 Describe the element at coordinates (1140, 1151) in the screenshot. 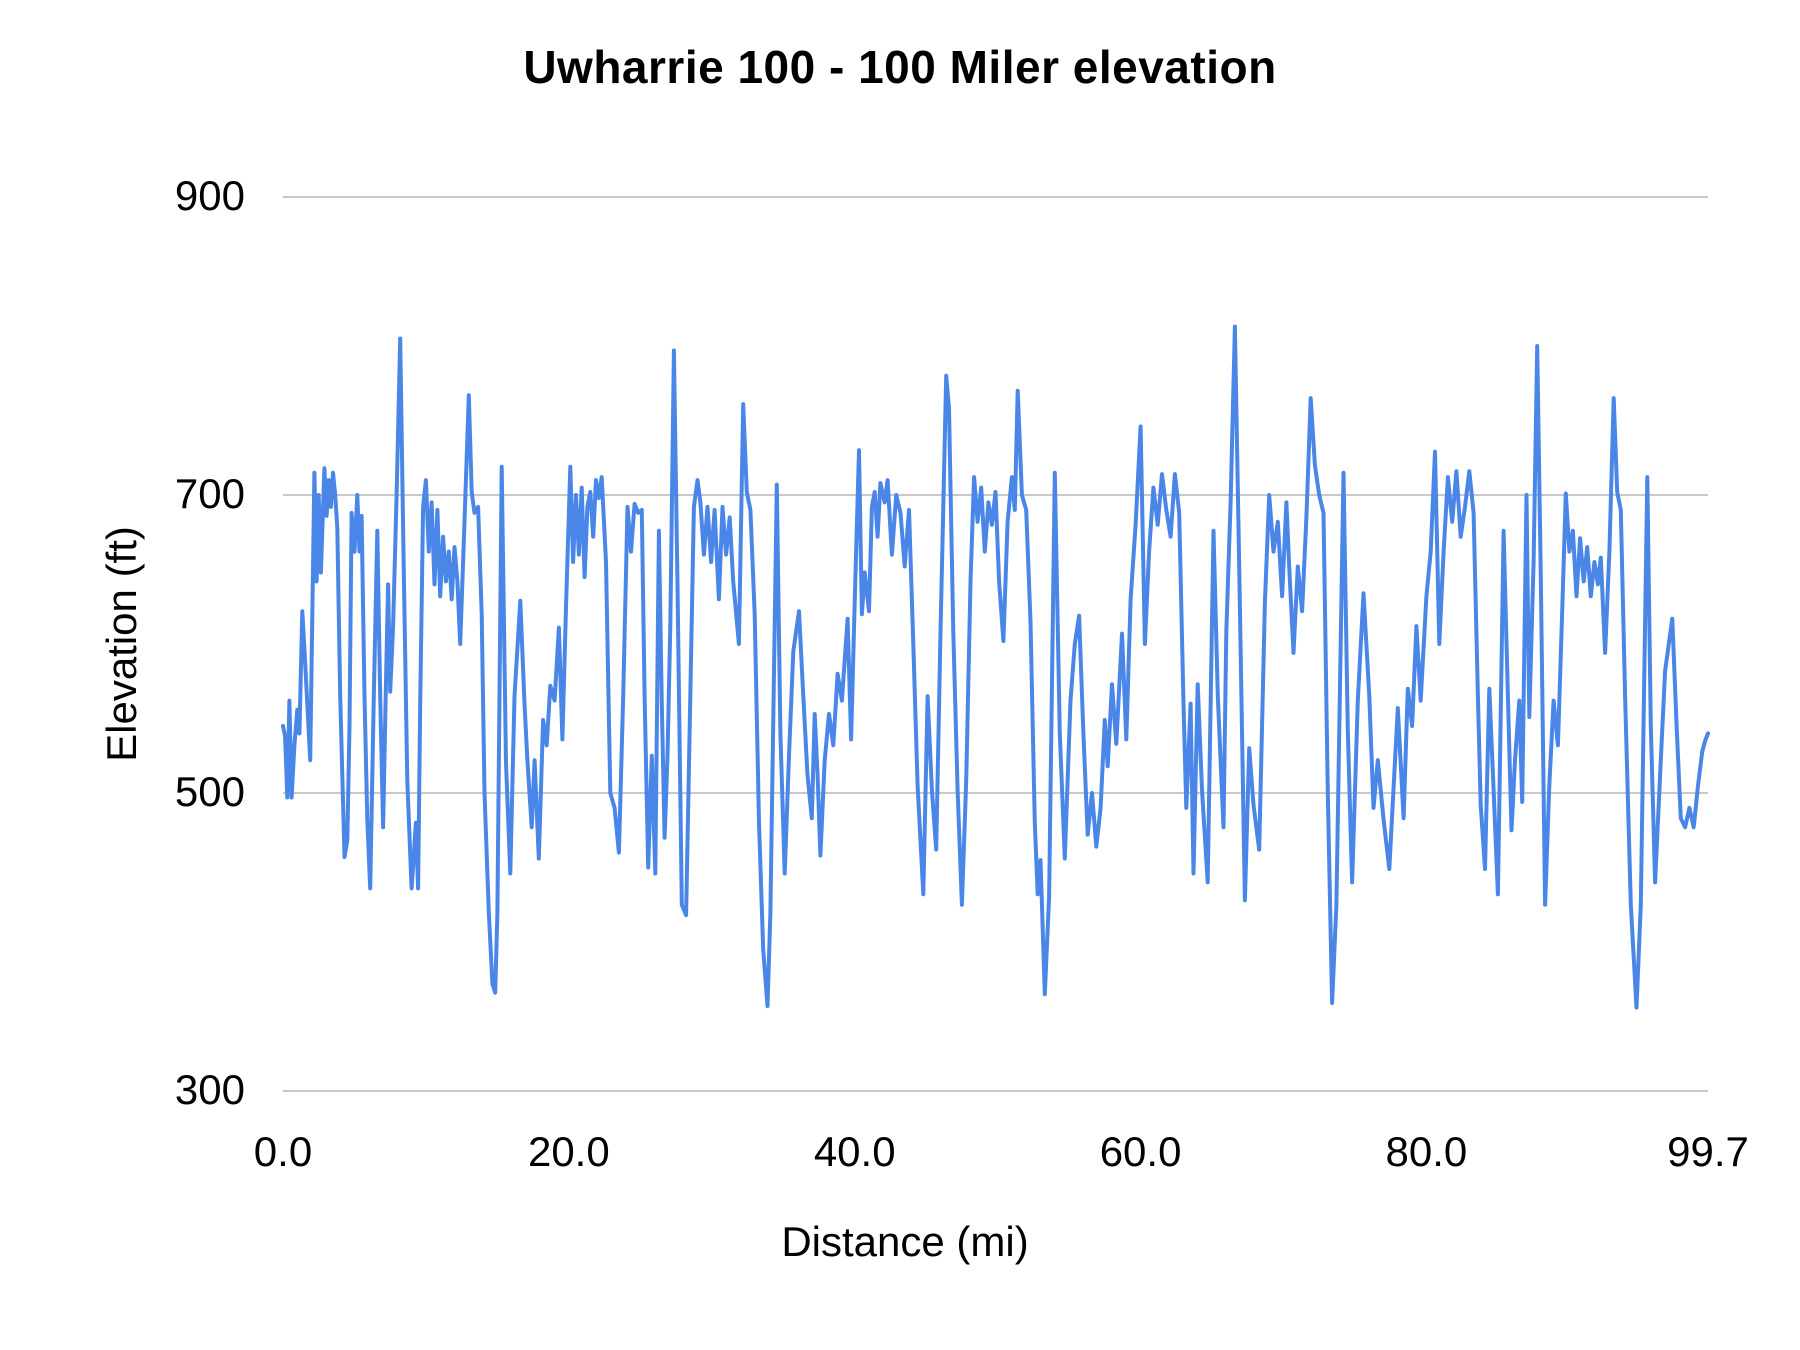

I see `x-tick-label-60: 60.0` at that location.